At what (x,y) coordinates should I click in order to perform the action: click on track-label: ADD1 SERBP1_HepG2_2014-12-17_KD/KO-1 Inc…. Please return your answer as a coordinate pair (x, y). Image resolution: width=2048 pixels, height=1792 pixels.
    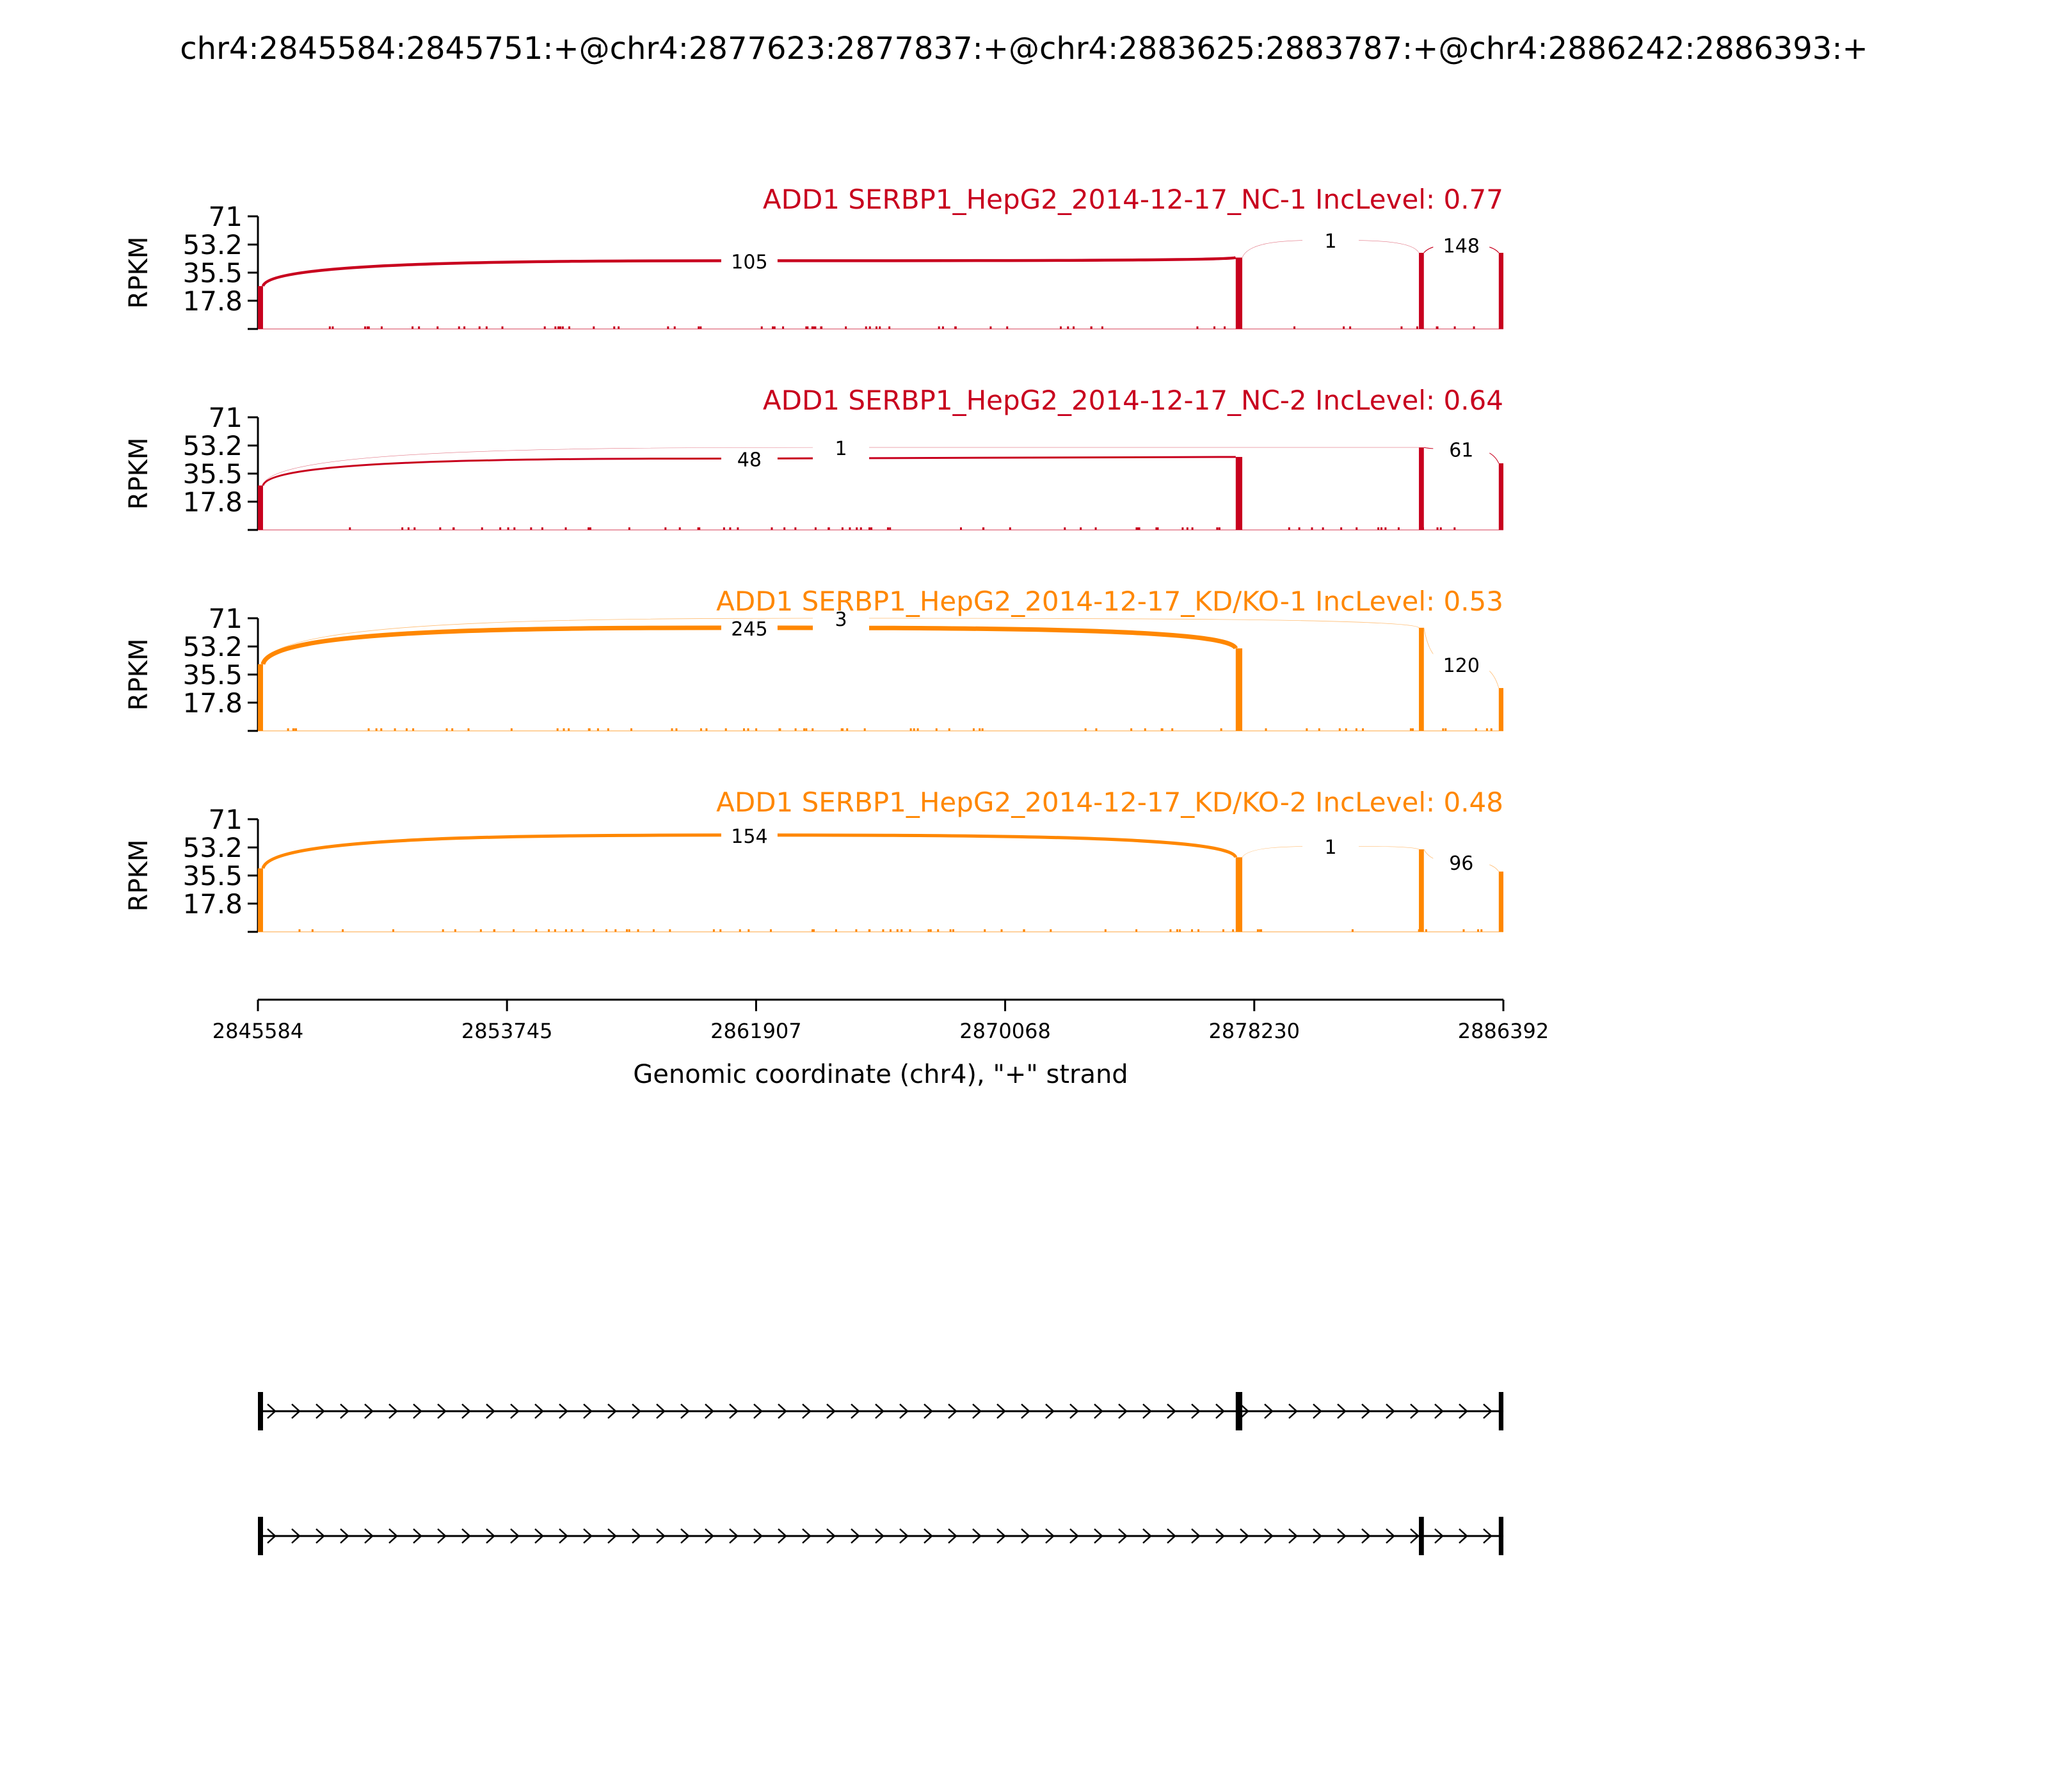
    Looking at the image, I should click on (1109, 601).